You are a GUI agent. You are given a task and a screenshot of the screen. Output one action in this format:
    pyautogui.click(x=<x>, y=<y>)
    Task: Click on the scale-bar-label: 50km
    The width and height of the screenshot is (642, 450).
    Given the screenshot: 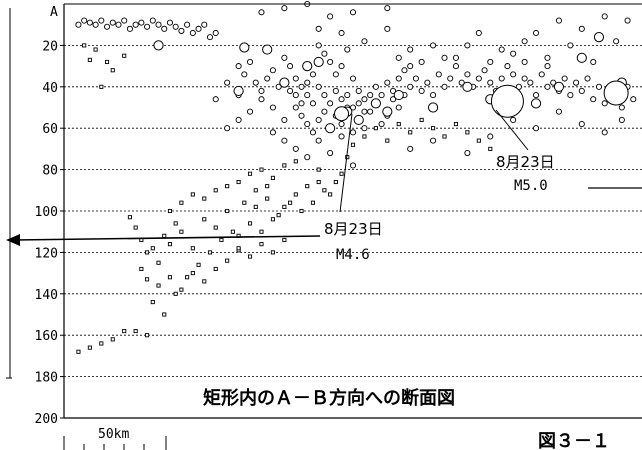 What is the action you would take?
    pyautogui.click(x=113, y=434)
    